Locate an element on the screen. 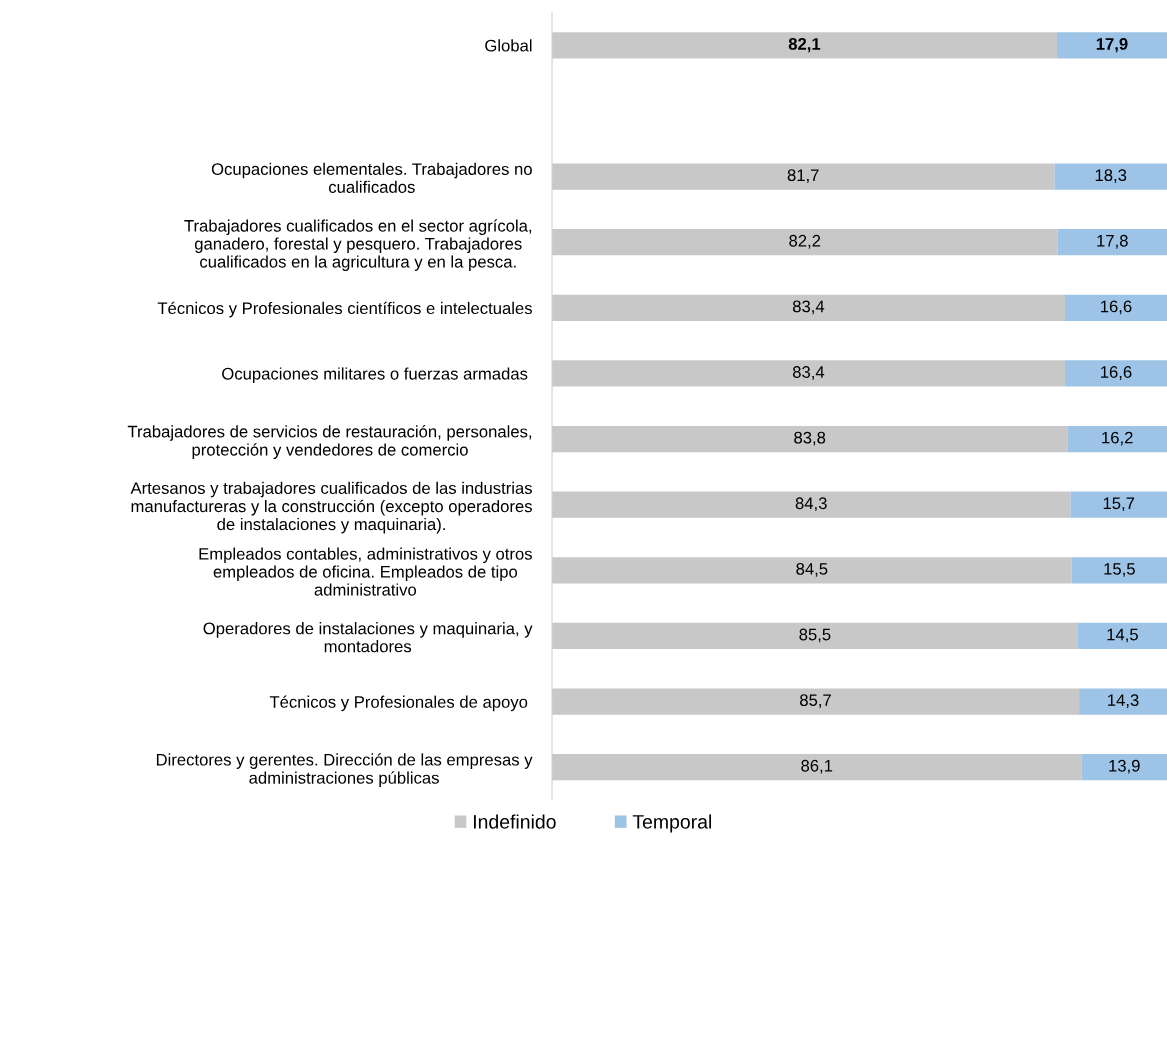  y-tick-label: Técnicos y Profesionales de apoyo is located at coordinates (398, 703).